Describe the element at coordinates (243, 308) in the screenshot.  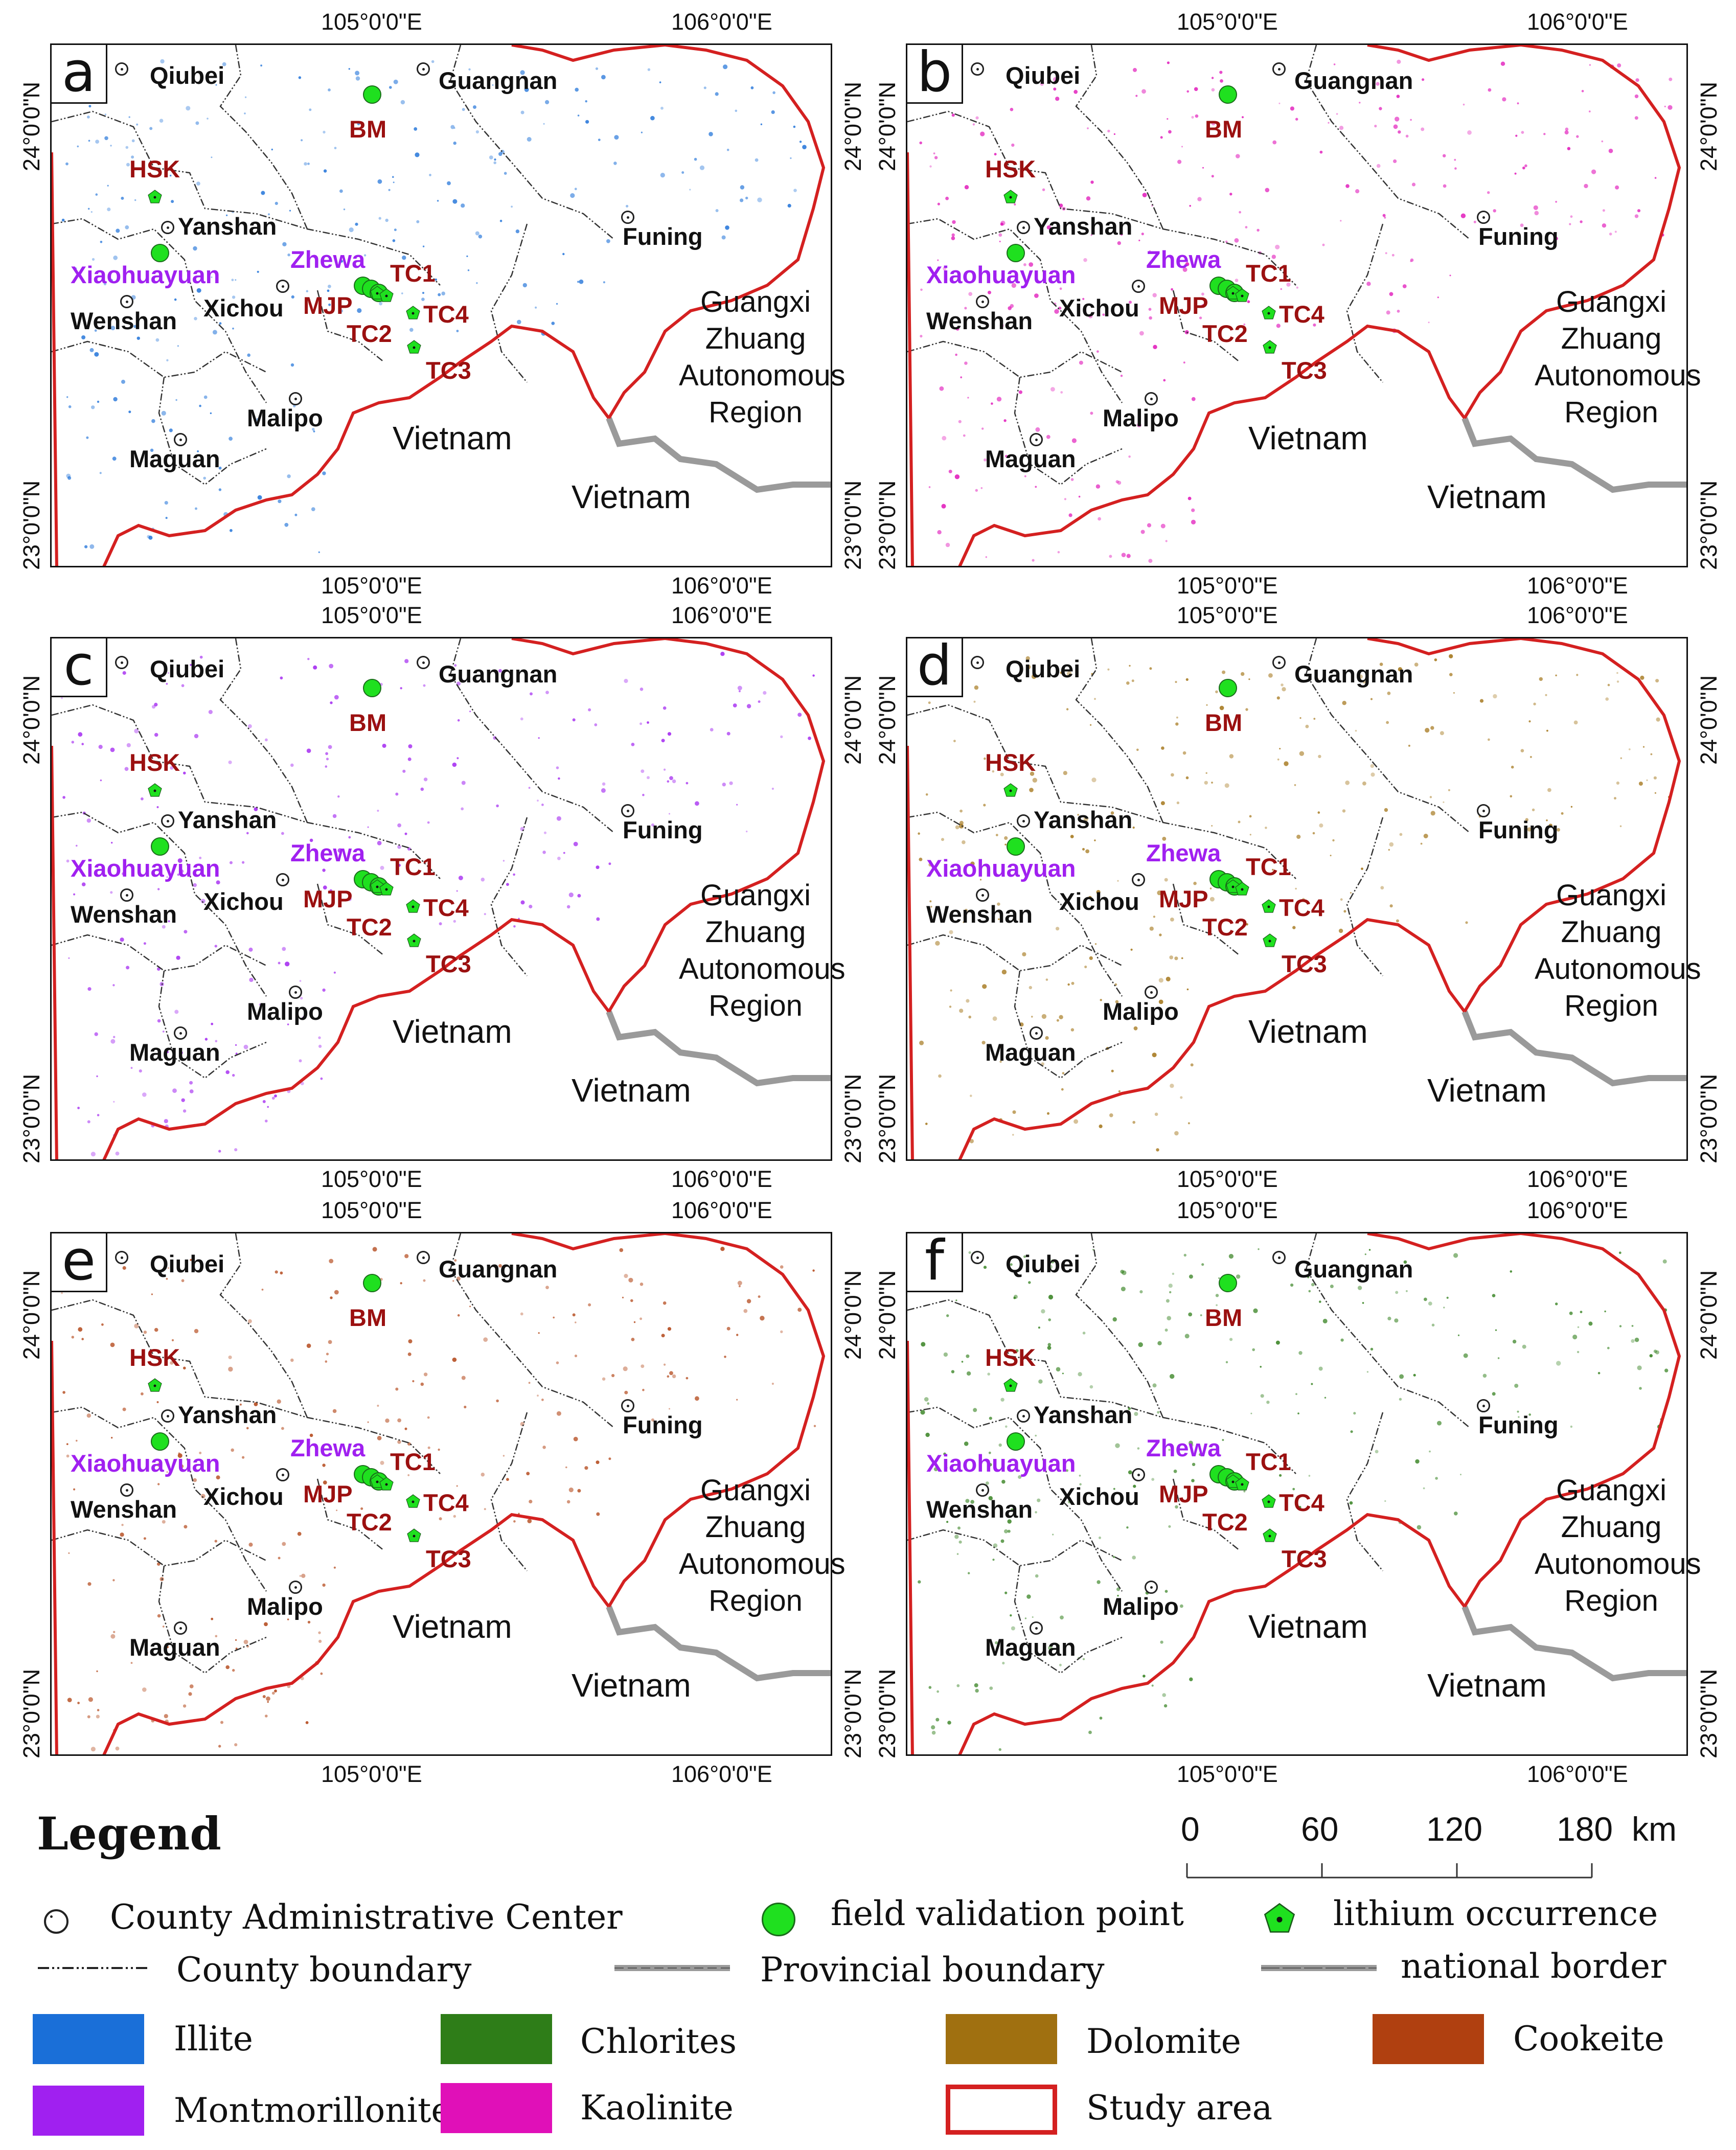
I see `county-label: Xichou` at that location.